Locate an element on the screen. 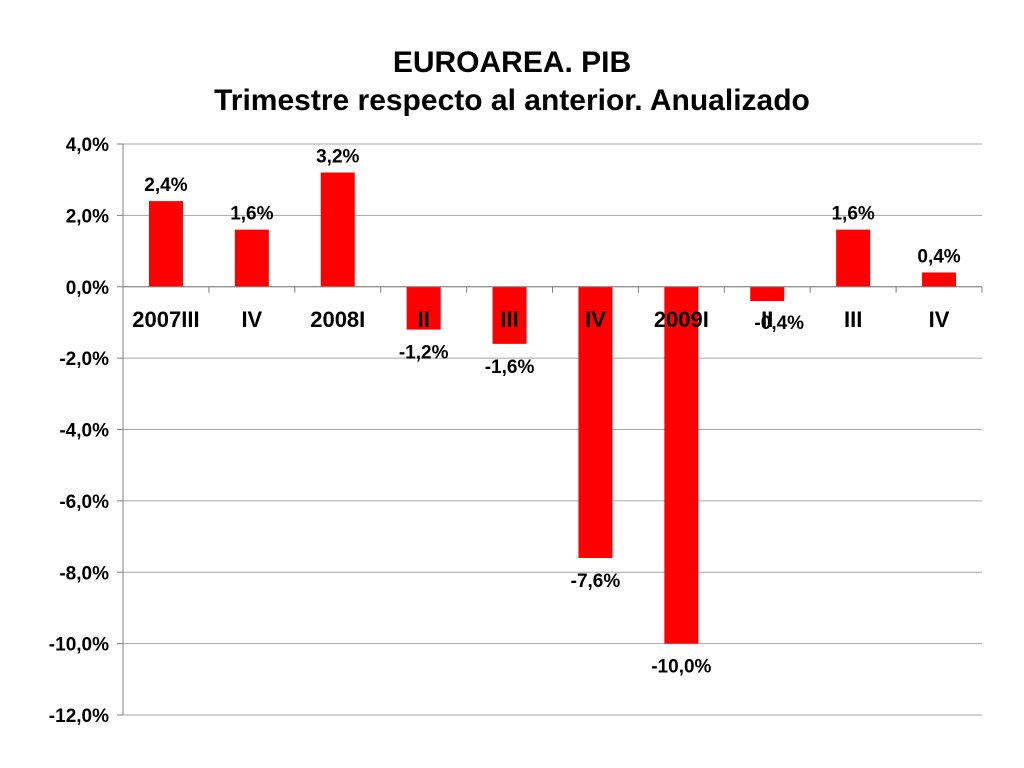 The image size is (1024, 768). bar-2007iii is located at coordinates (165, 244).